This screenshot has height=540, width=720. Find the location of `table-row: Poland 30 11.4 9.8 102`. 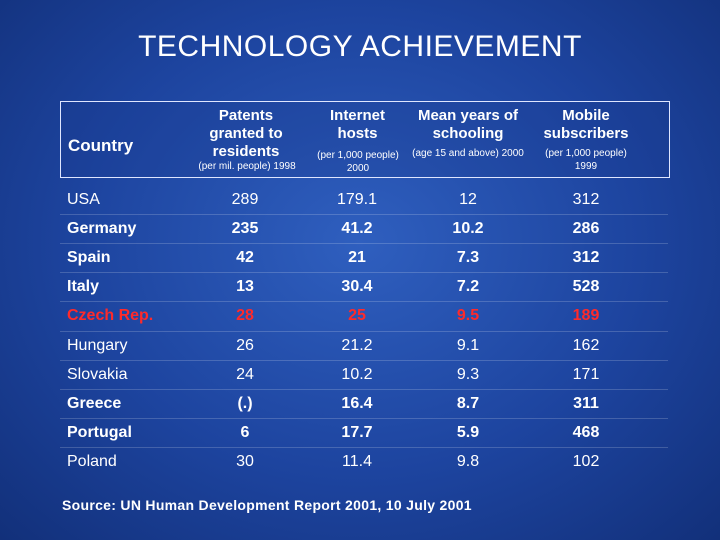

table-row: Poland 30 11.4 9.8 102 is located at coordinates (360, 462).